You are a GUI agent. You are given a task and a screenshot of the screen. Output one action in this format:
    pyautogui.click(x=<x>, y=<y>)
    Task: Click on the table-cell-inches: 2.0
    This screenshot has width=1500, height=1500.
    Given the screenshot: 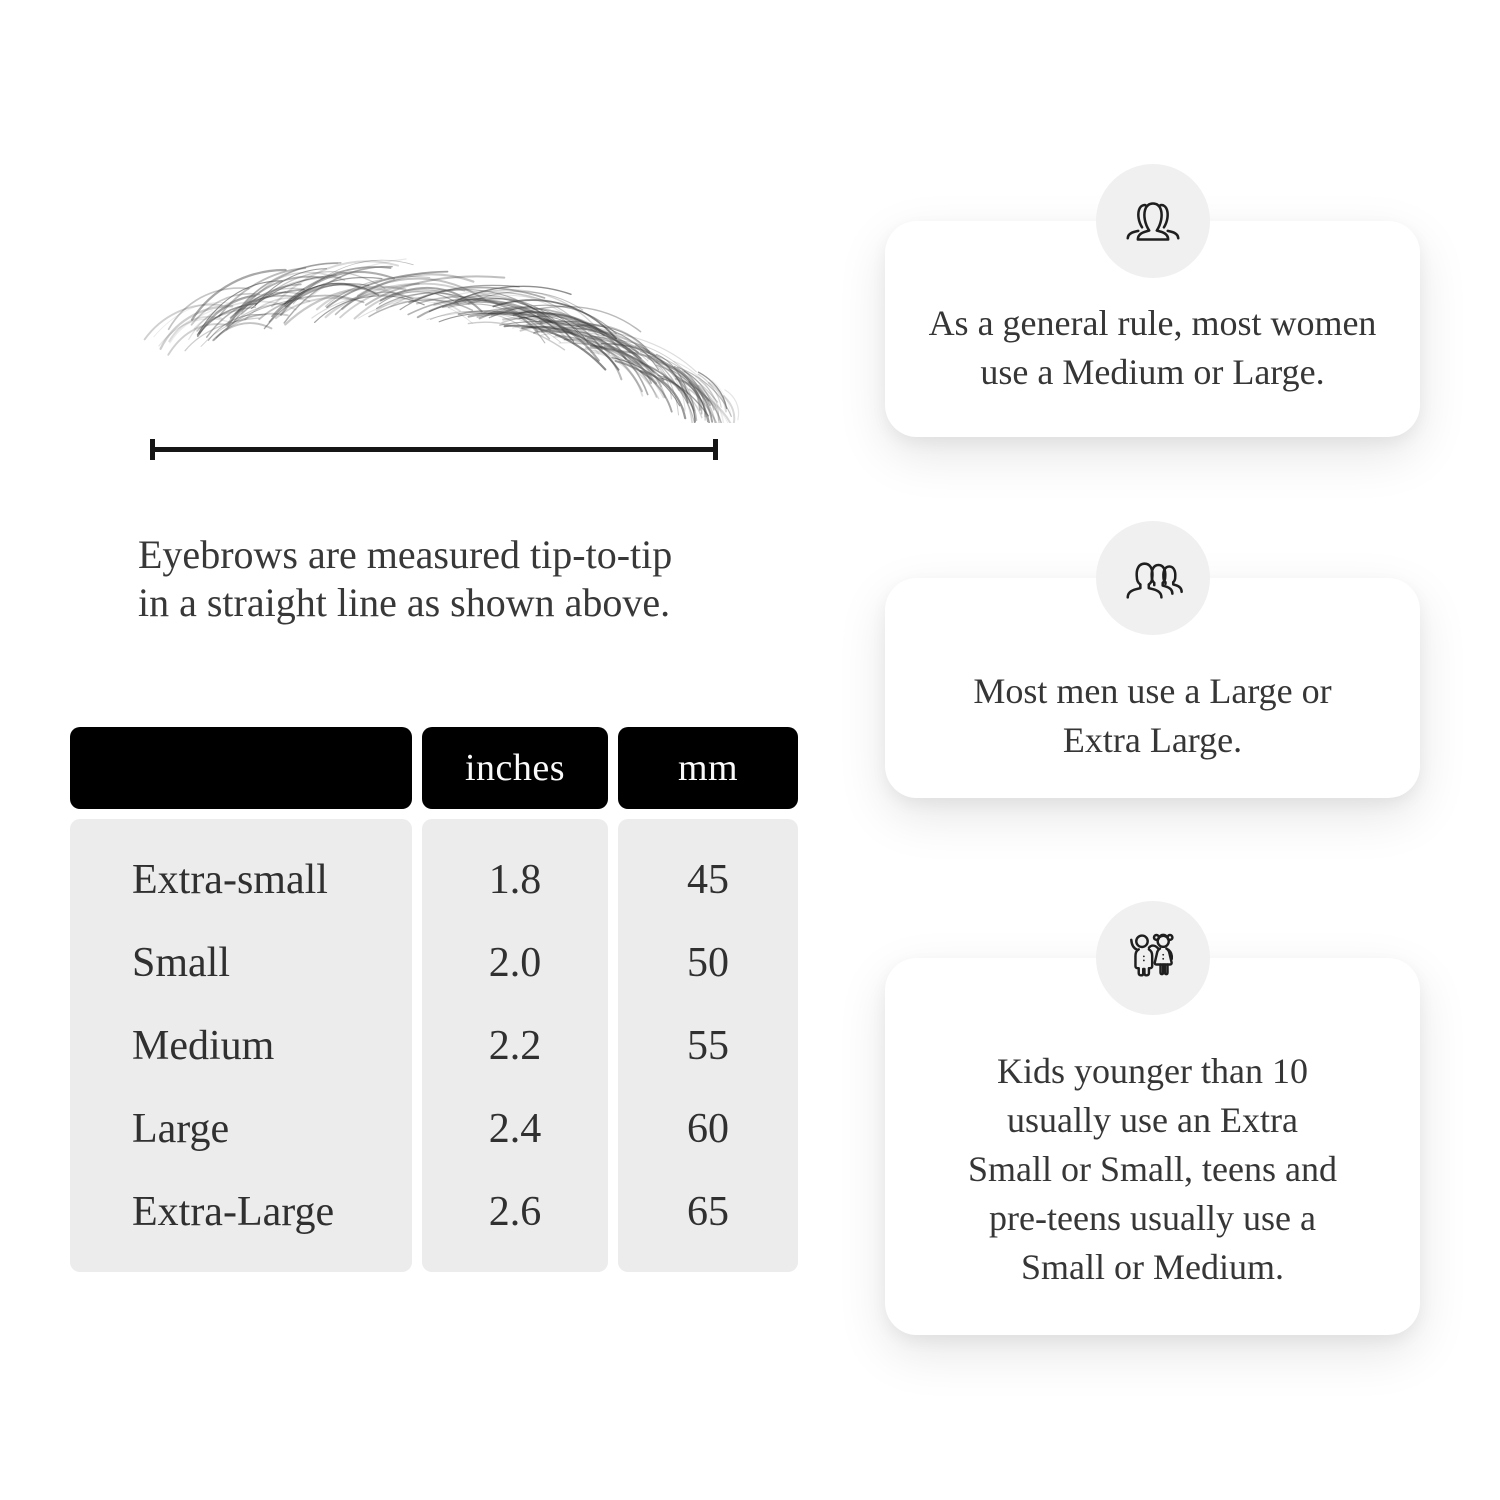 What is the action you would take?
    pyautogui.click(x=515, y=962)
    